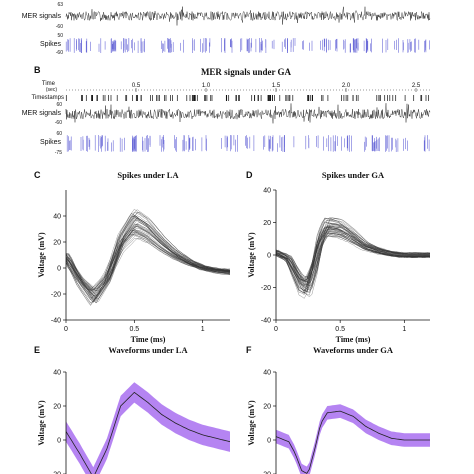 This screenshot has height=474, width=474. I want to click on panel-b-spike-tick-bottom: -75, so click(58, 153).